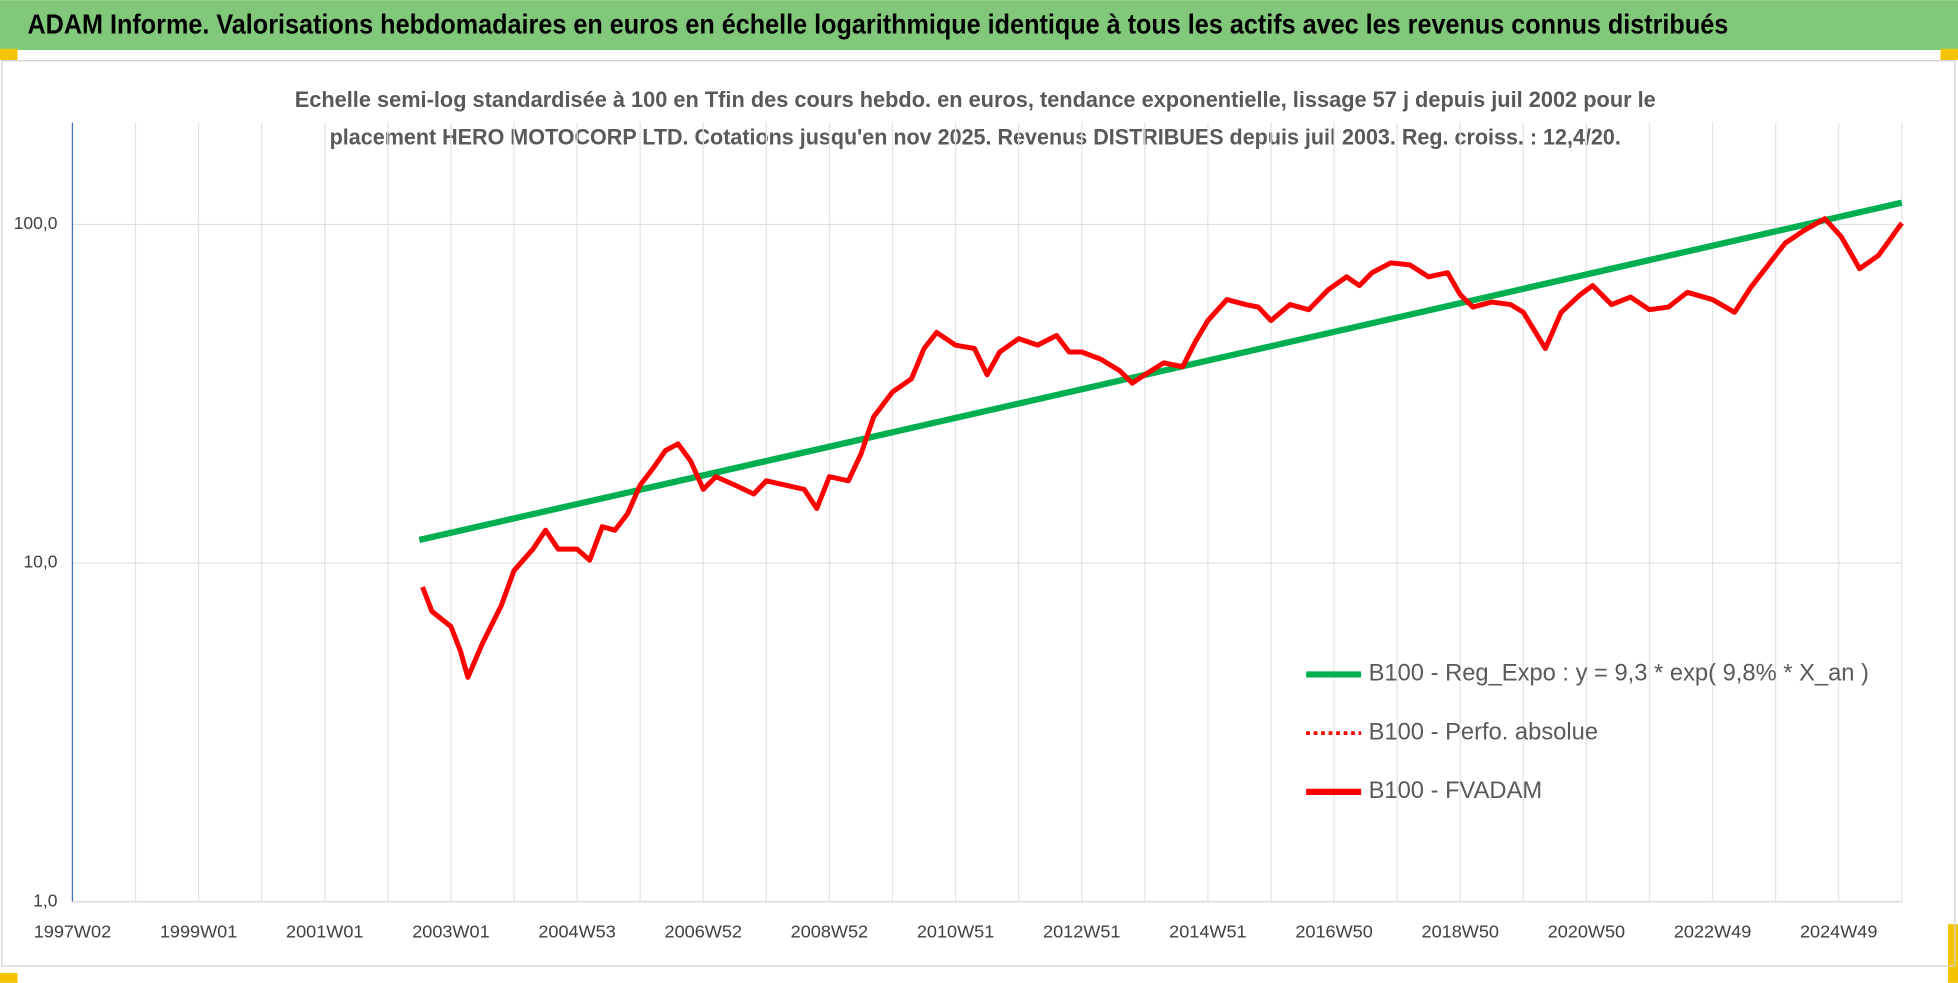 The image size is (1958, 983). I want to click on legend-label: B100 - Perfo. absolue, so click(1483, 732).